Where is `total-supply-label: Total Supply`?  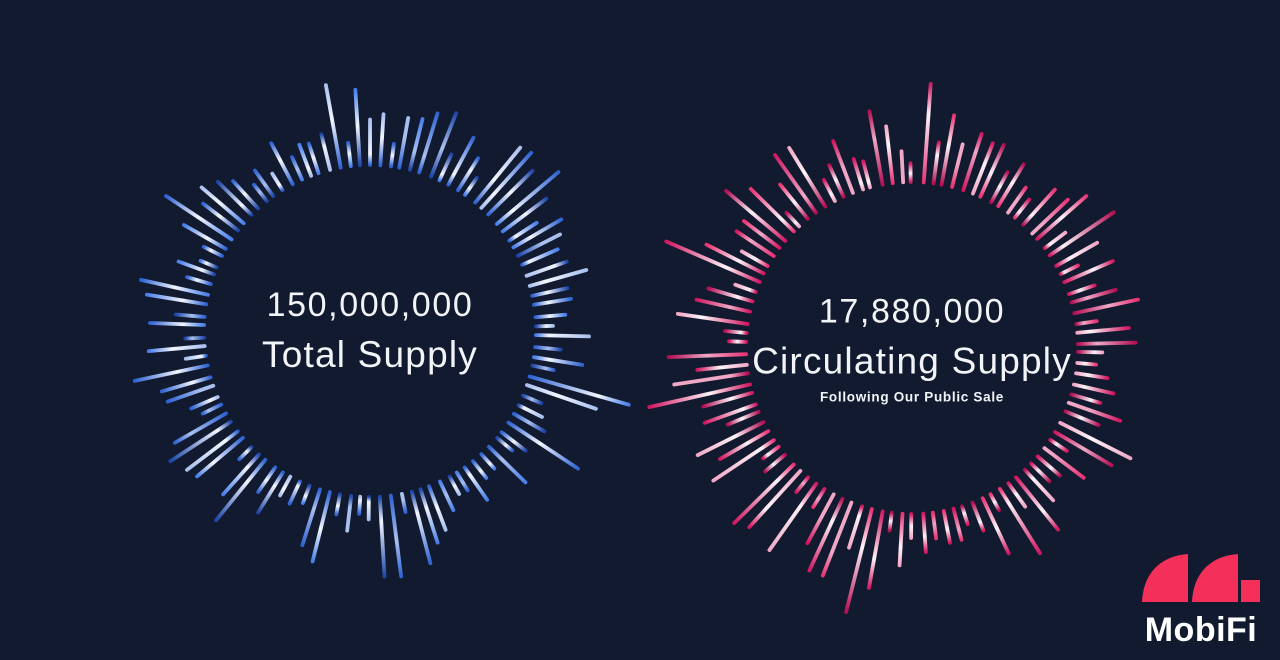 total-supply-label: Total Supply is located at coordinates (370, 354).